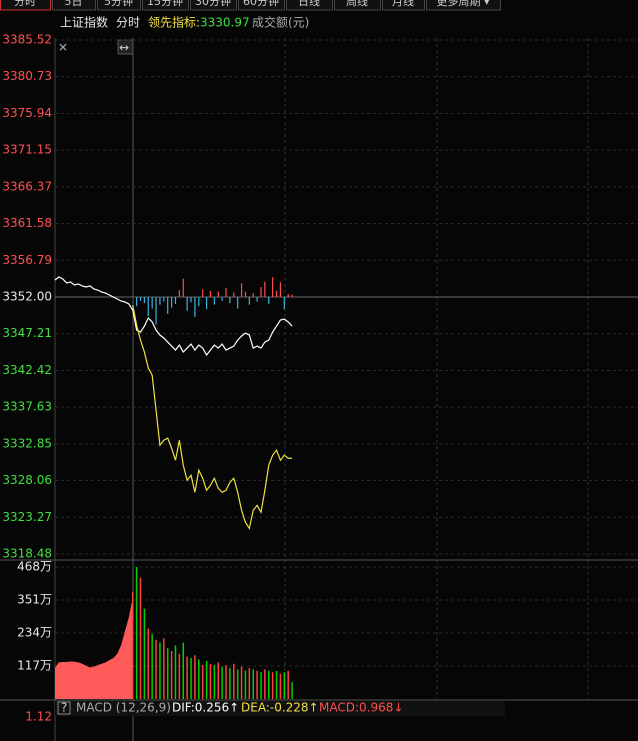 This screenshot has height=741, width=638. I want to click on y-tick-label: 3337.63, so click(27, 407).